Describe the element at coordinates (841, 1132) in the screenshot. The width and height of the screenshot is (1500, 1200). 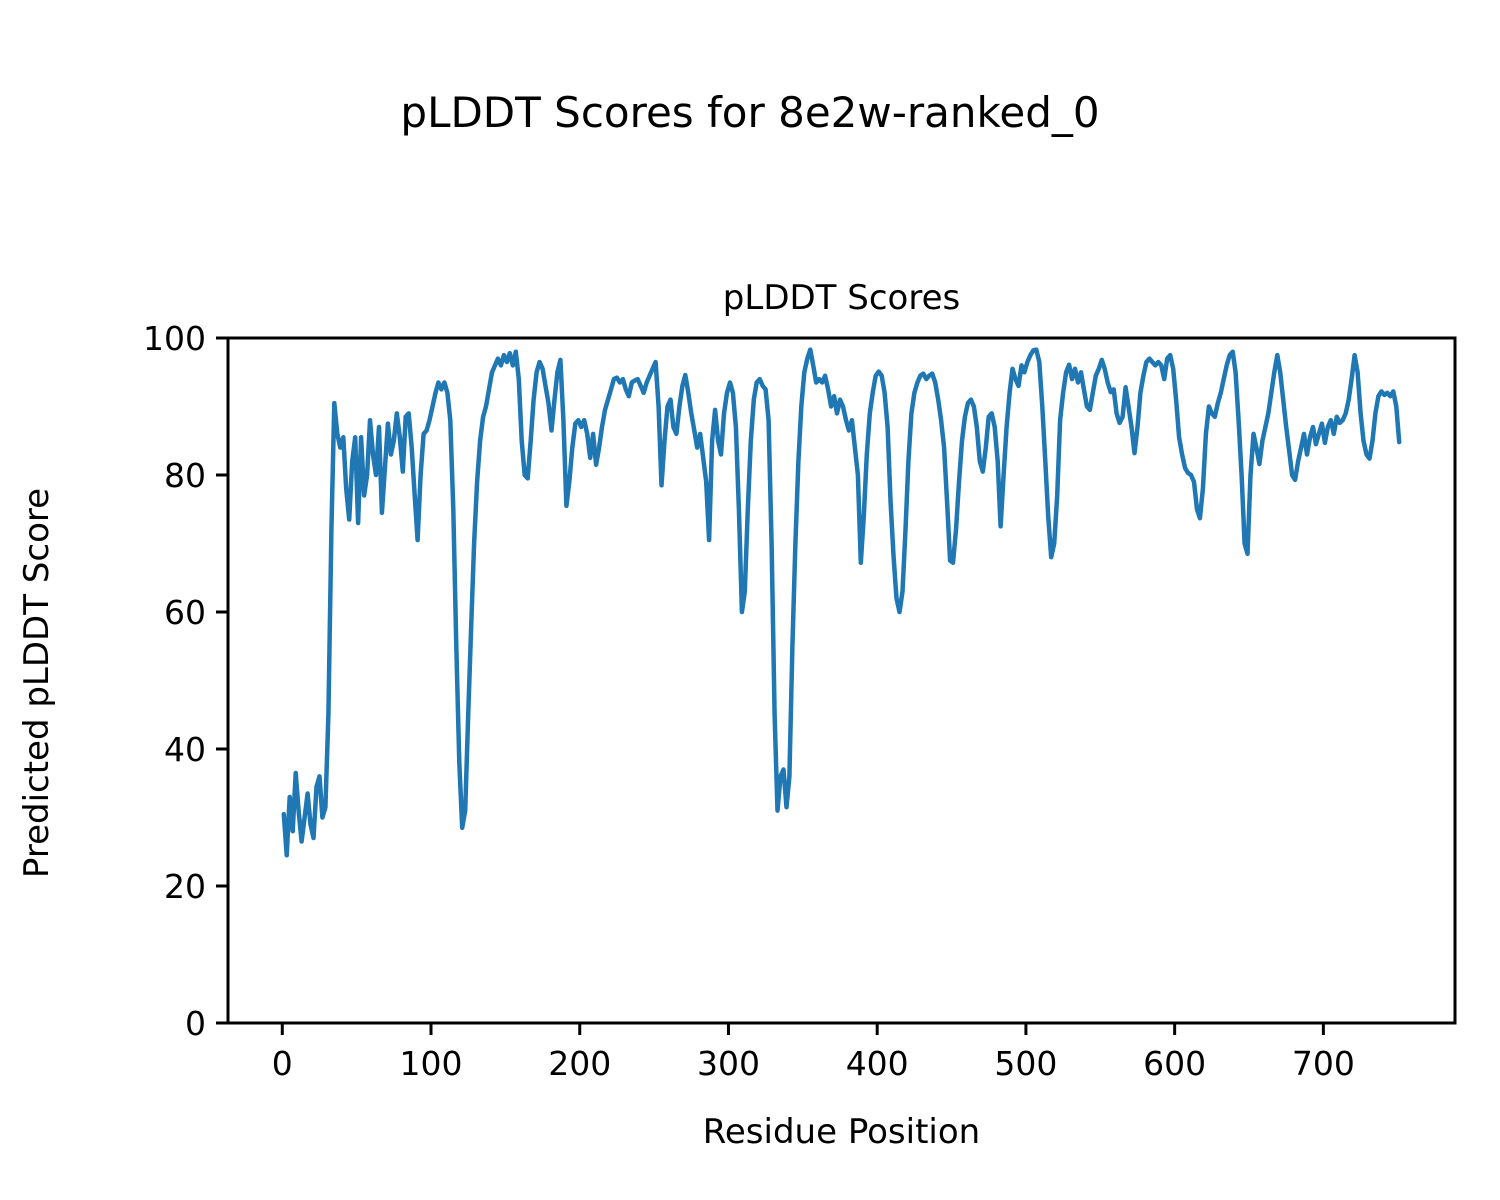
I see `x-axis-label: Residue Position` at that location.